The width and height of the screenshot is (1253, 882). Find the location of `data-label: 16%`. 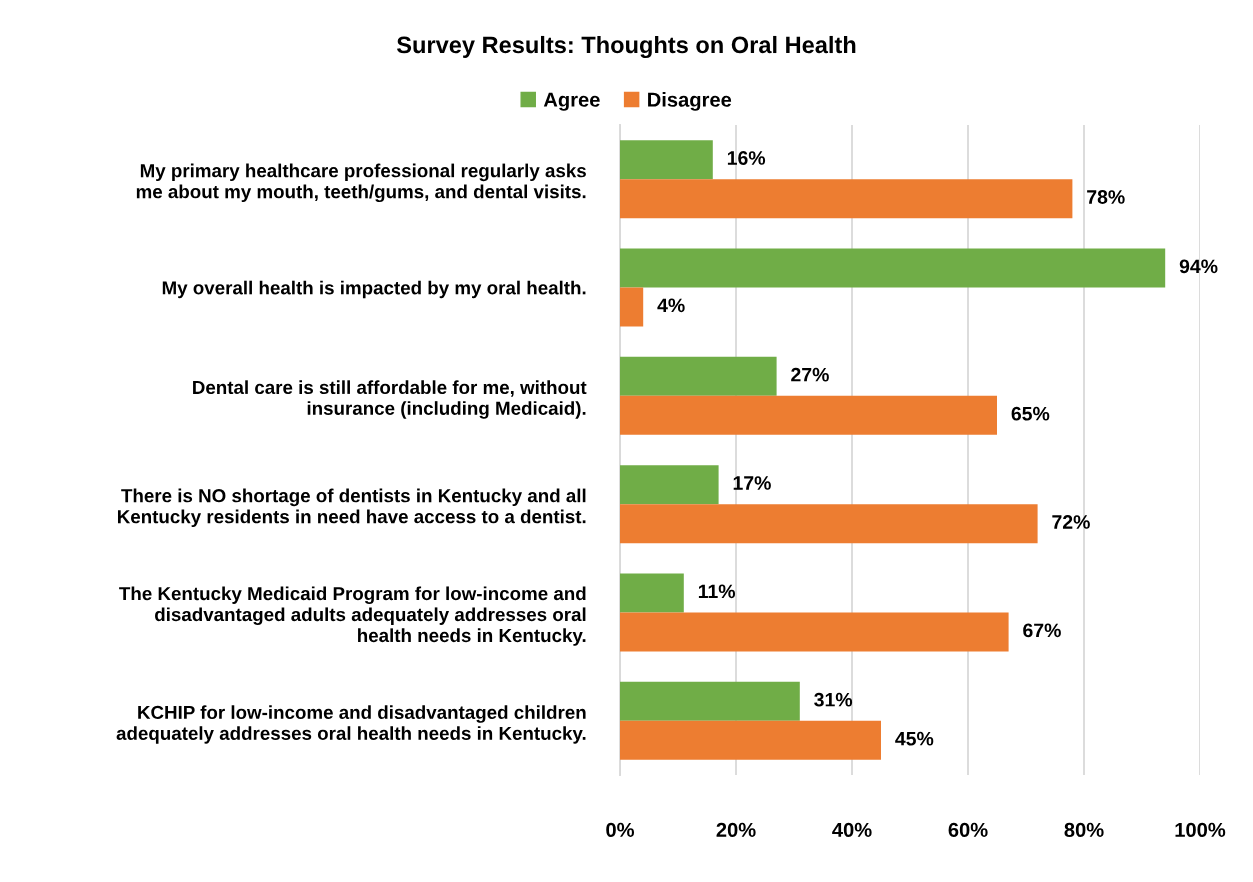

data-label: 16% is located at coordinates (746, 158).